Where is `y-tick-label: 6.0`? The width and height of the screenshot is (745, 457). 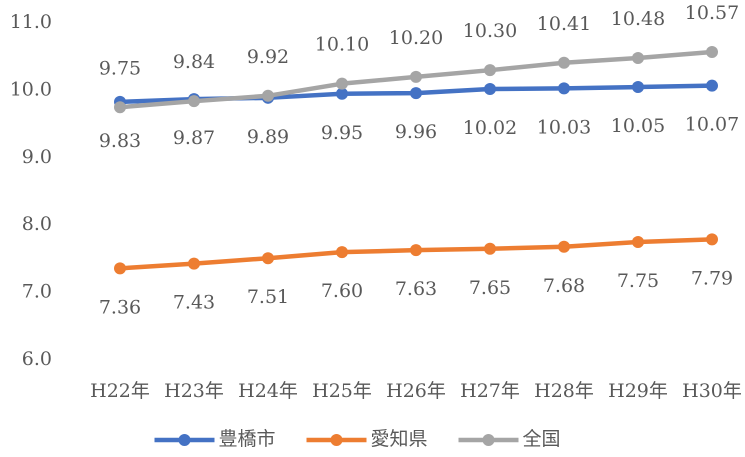
y-tick-label: 6.0 is located at coordinates (37, 359).